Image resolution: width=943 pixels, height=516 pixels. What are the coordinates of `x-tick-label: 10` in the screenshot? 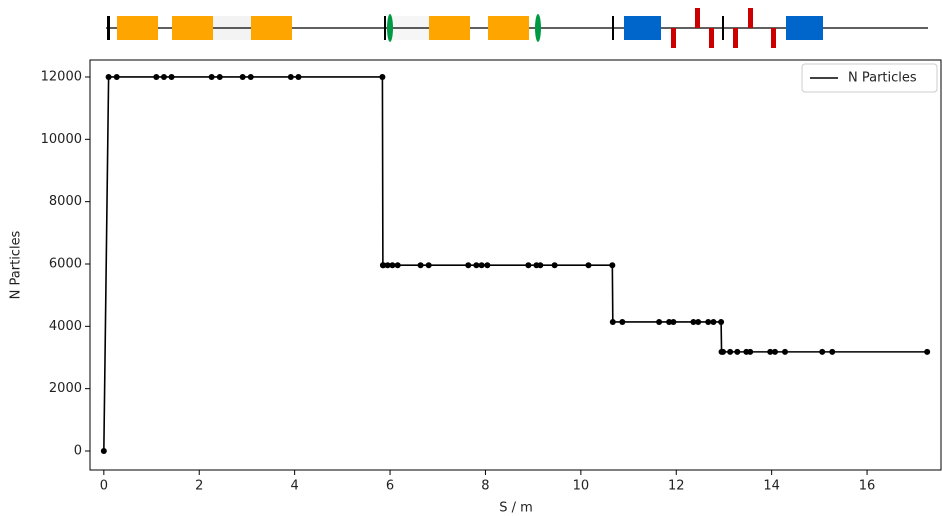 It's located at (581, 486).